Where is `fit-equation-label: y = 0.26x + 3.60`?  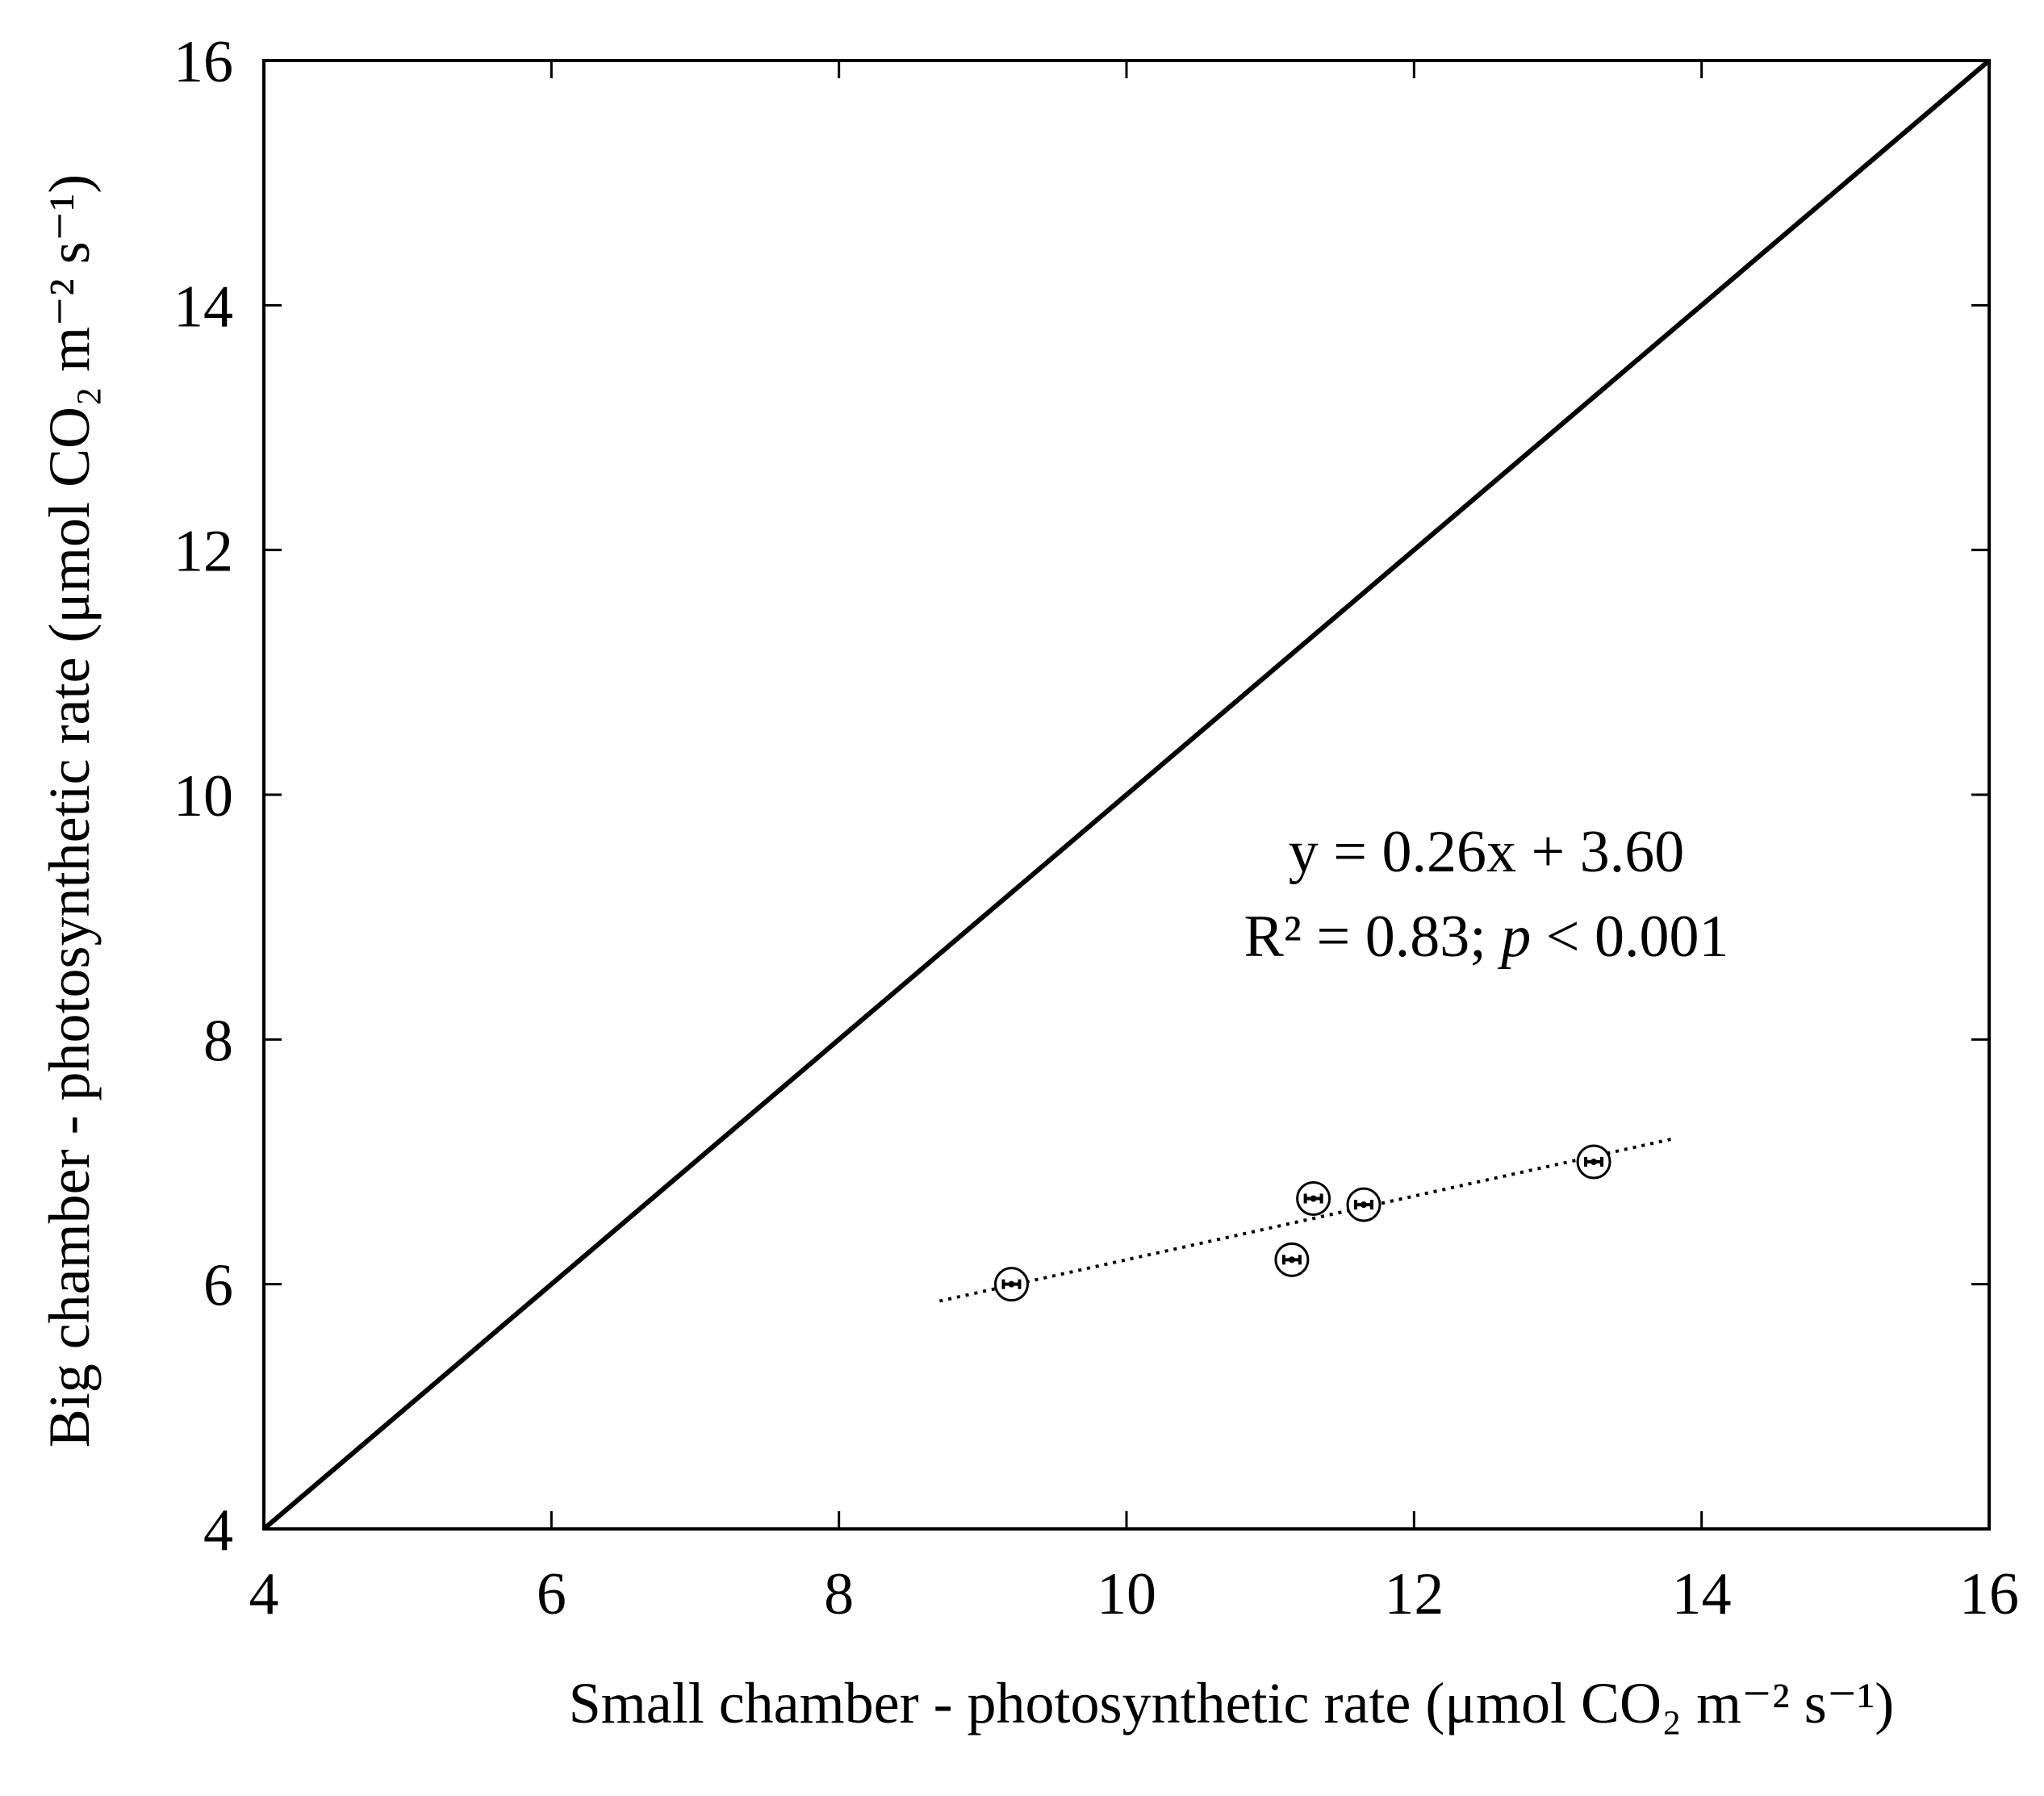 fit-equation-label: y = 0.26x + 3.60 is located at coordinates (1486, 852).